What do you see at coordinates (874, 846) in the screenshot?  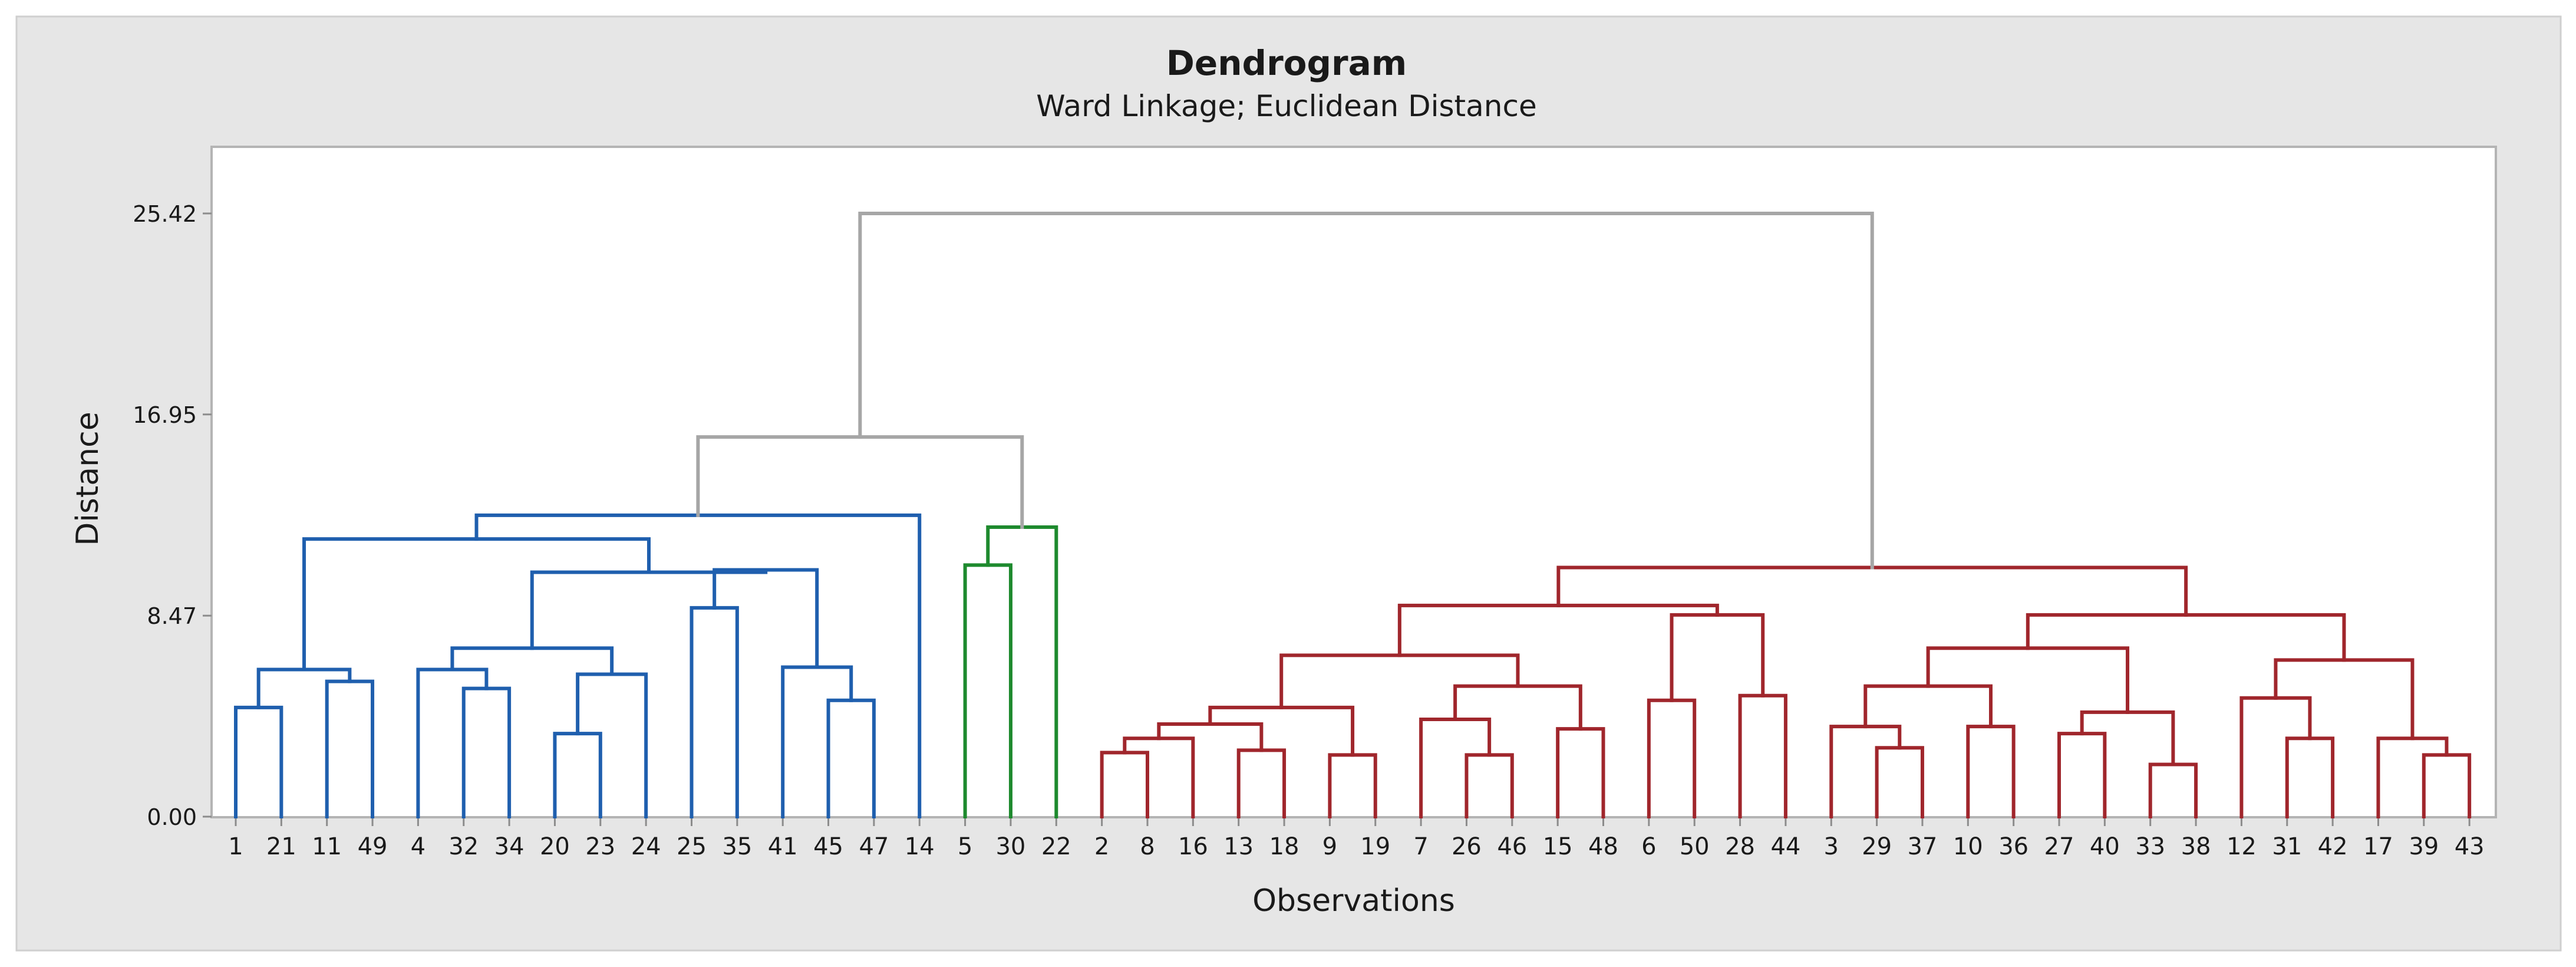 I see `x-tick-label: 47` at bounding box center [874, 846].